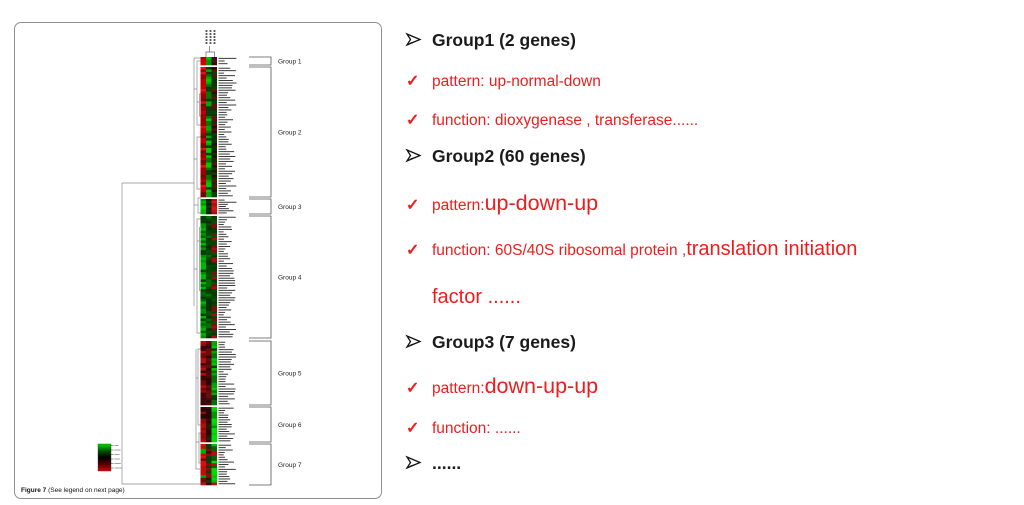 This screenshot has height=505, width=1024. Describe the element at coordinates (509, 156) in the screenshot. I see `note-text: Group2 (60 genes)` at that location.